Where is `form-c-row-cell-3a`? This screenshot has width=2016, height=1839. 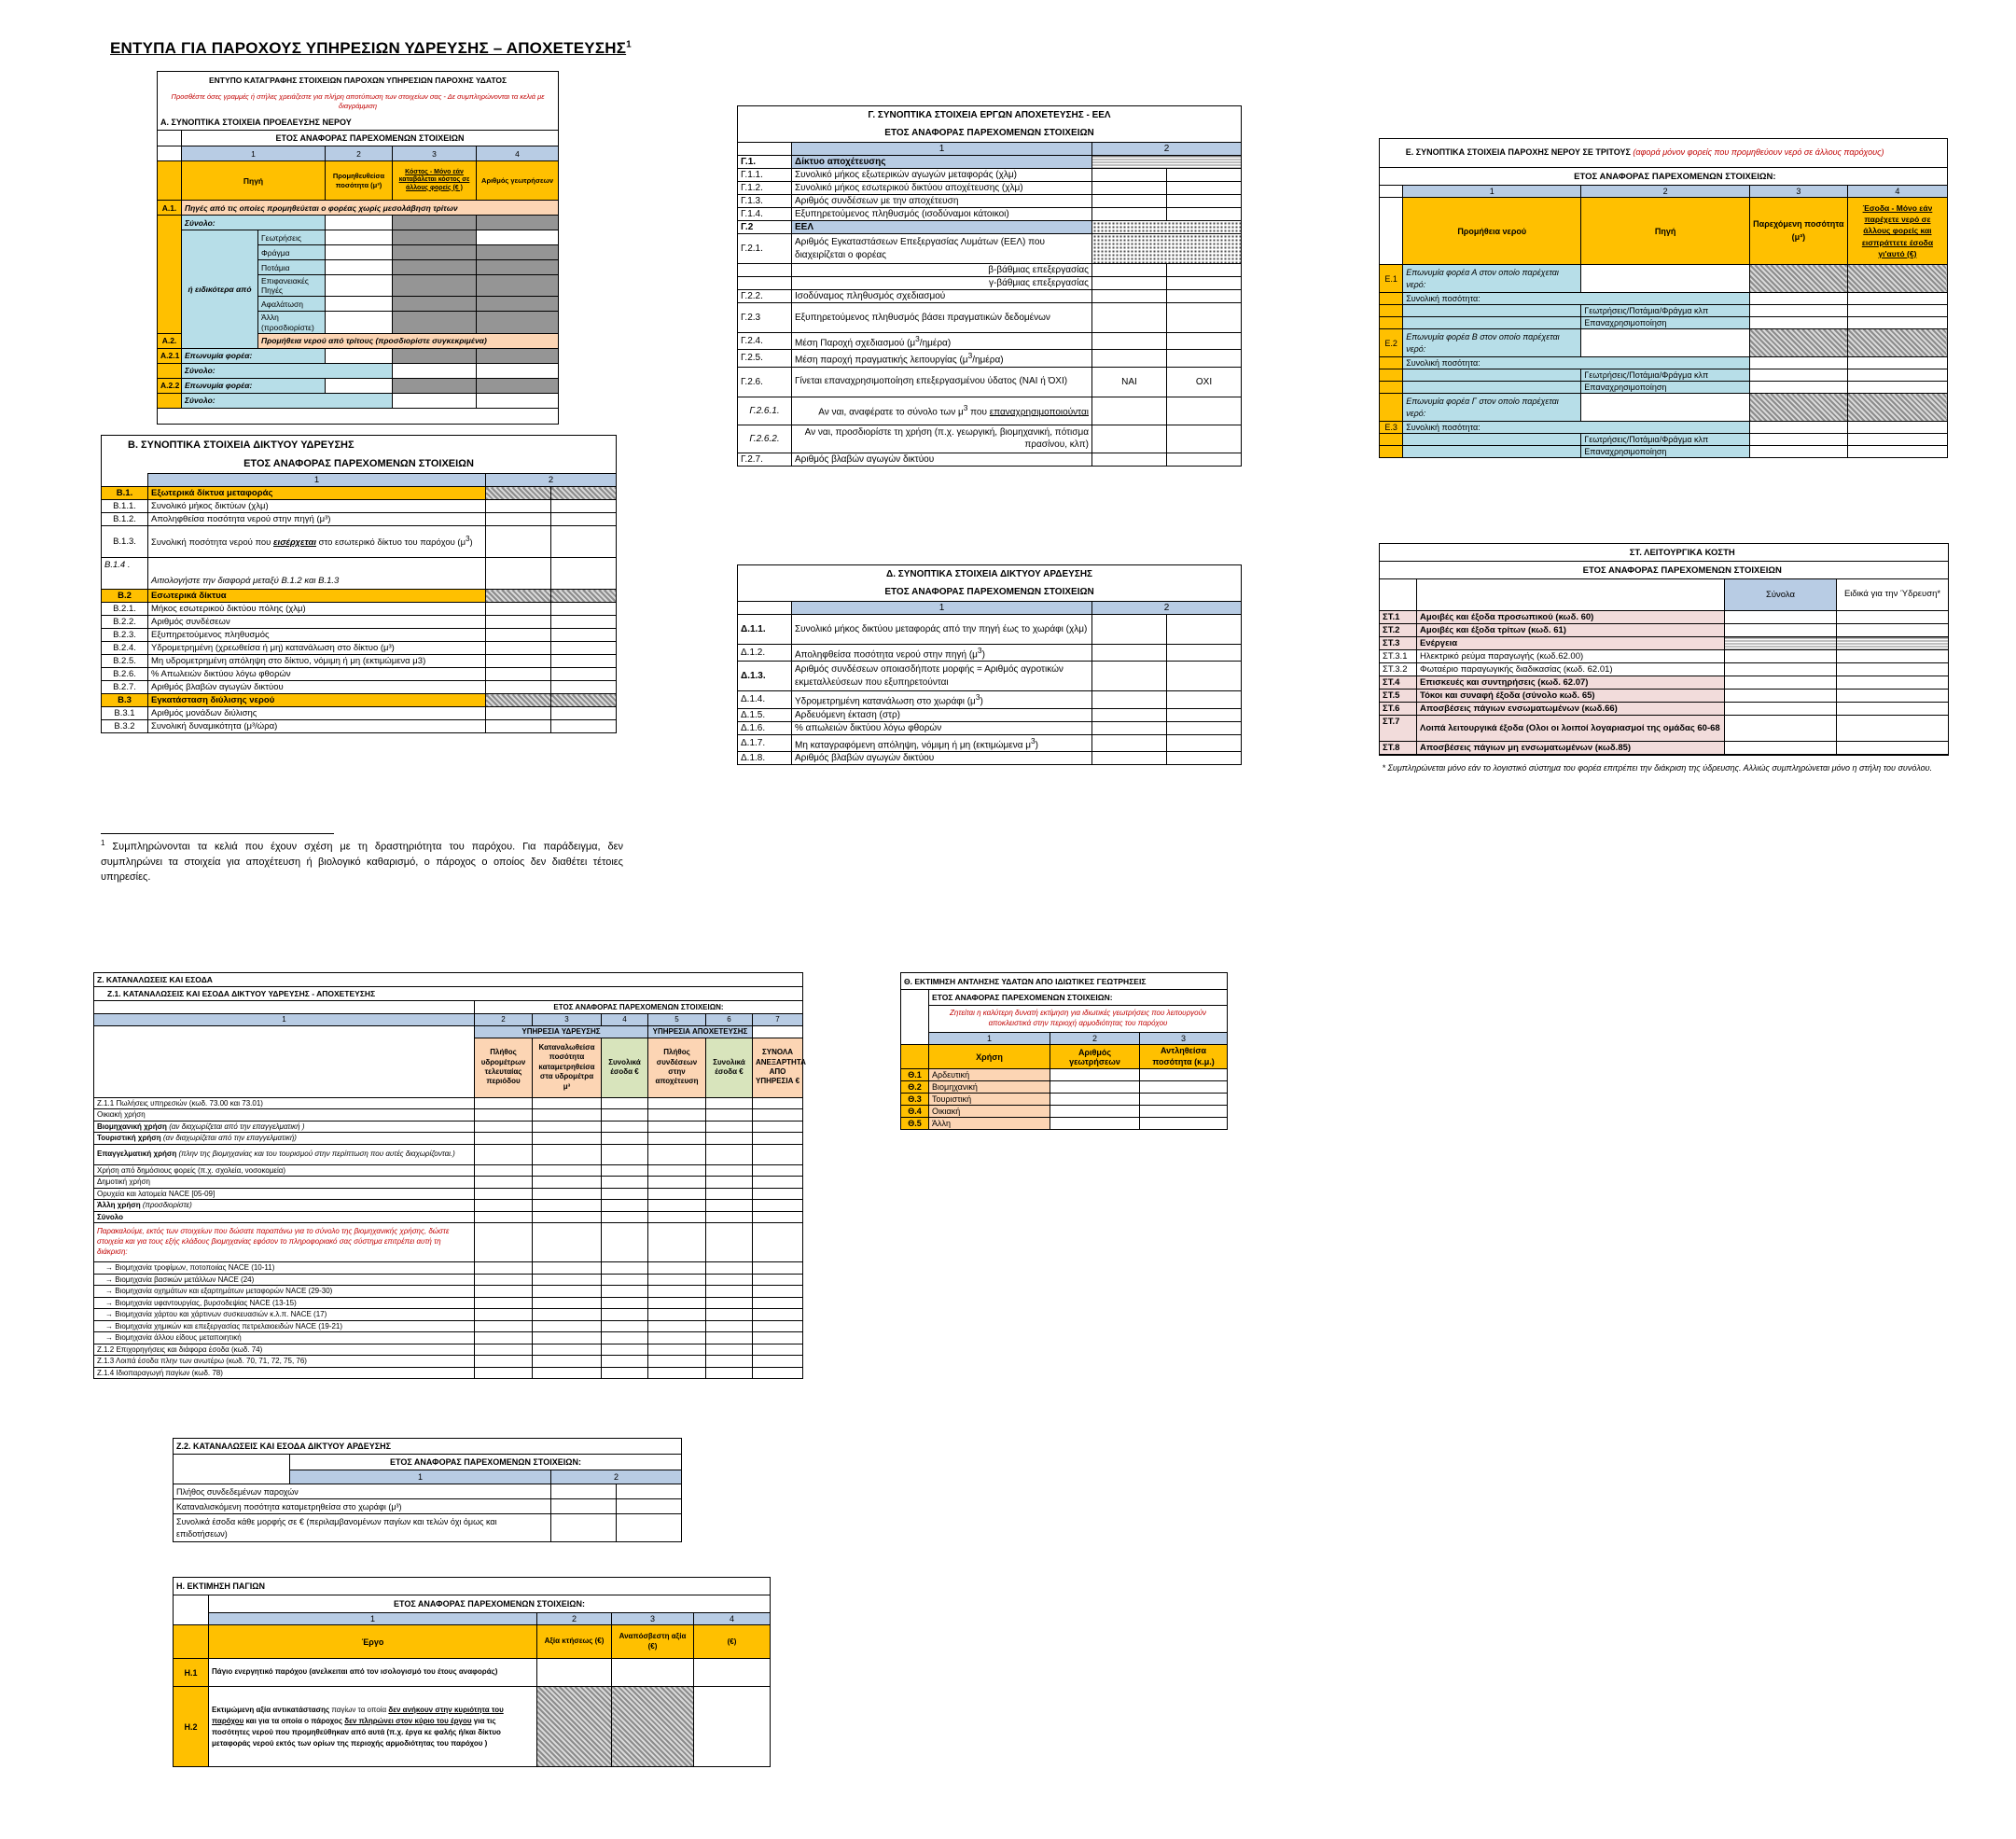 form-c-row-cell-3a is located at coordinates (1129, 201).